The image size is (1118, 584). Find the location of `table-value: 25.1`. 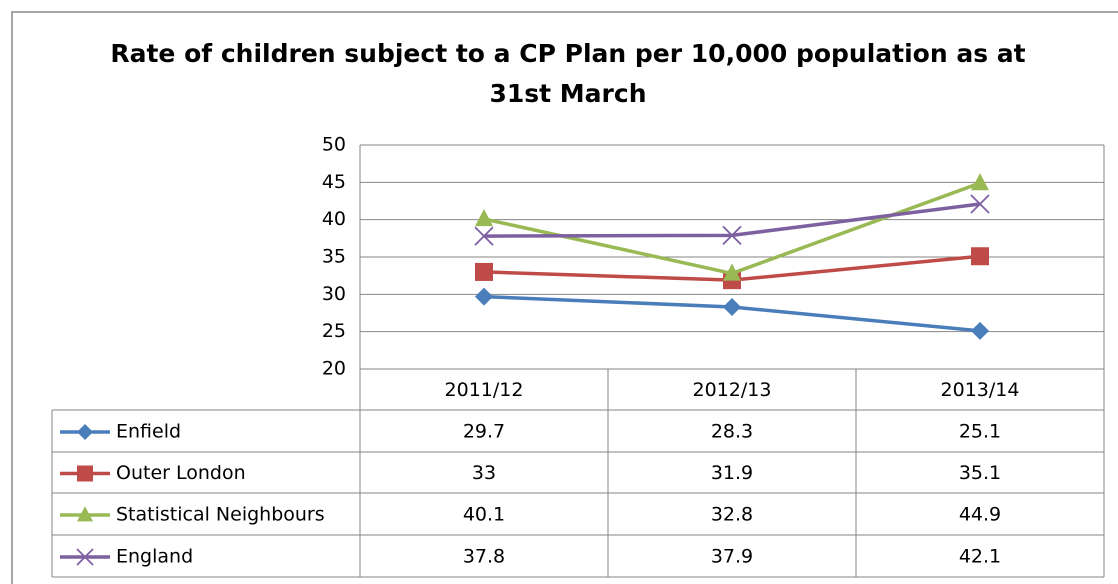

table-value: 25.1 is located at coordinates (980, 432).